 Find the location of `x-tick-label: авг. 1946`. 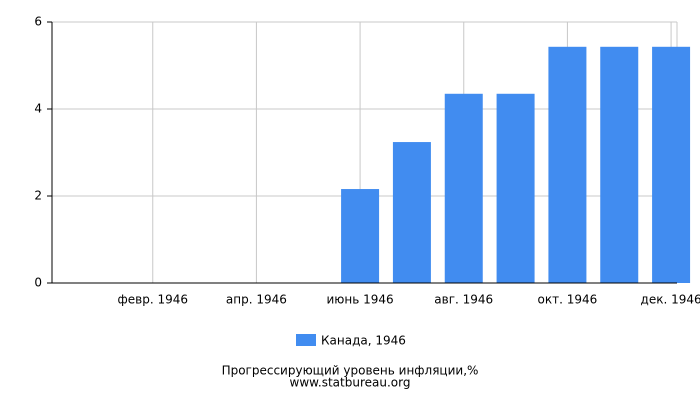

x-tick-label: авг. 1946 is located at coordinates (463, 300).